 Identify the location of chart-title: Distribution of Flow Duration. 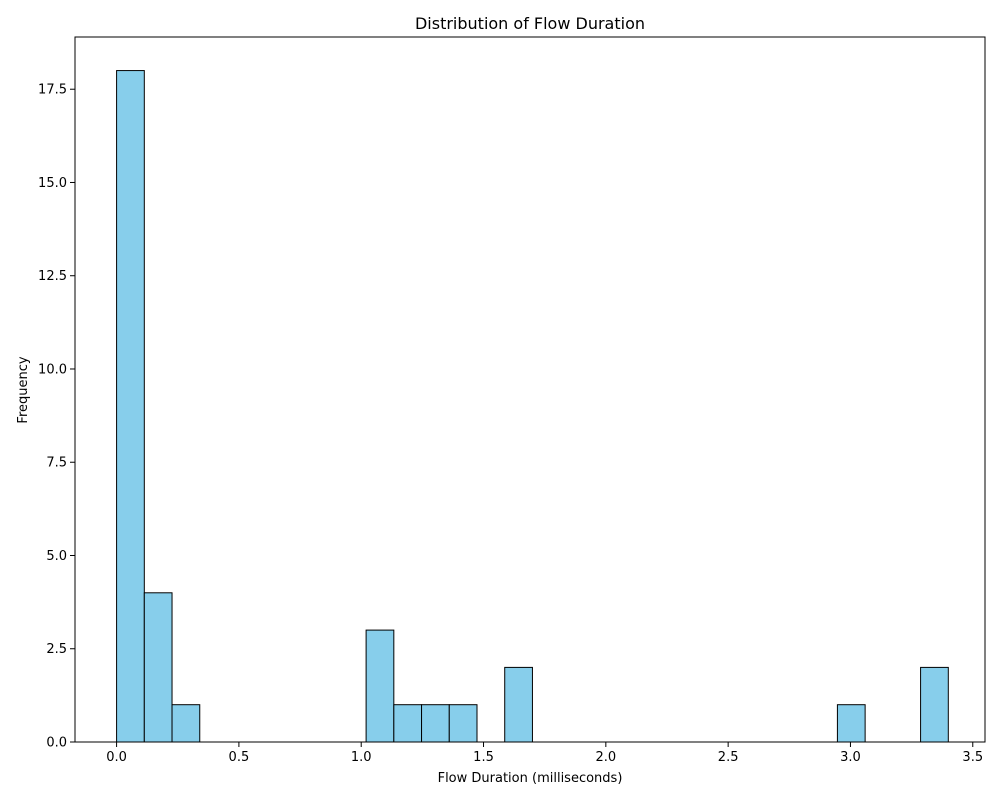
(530, 23).